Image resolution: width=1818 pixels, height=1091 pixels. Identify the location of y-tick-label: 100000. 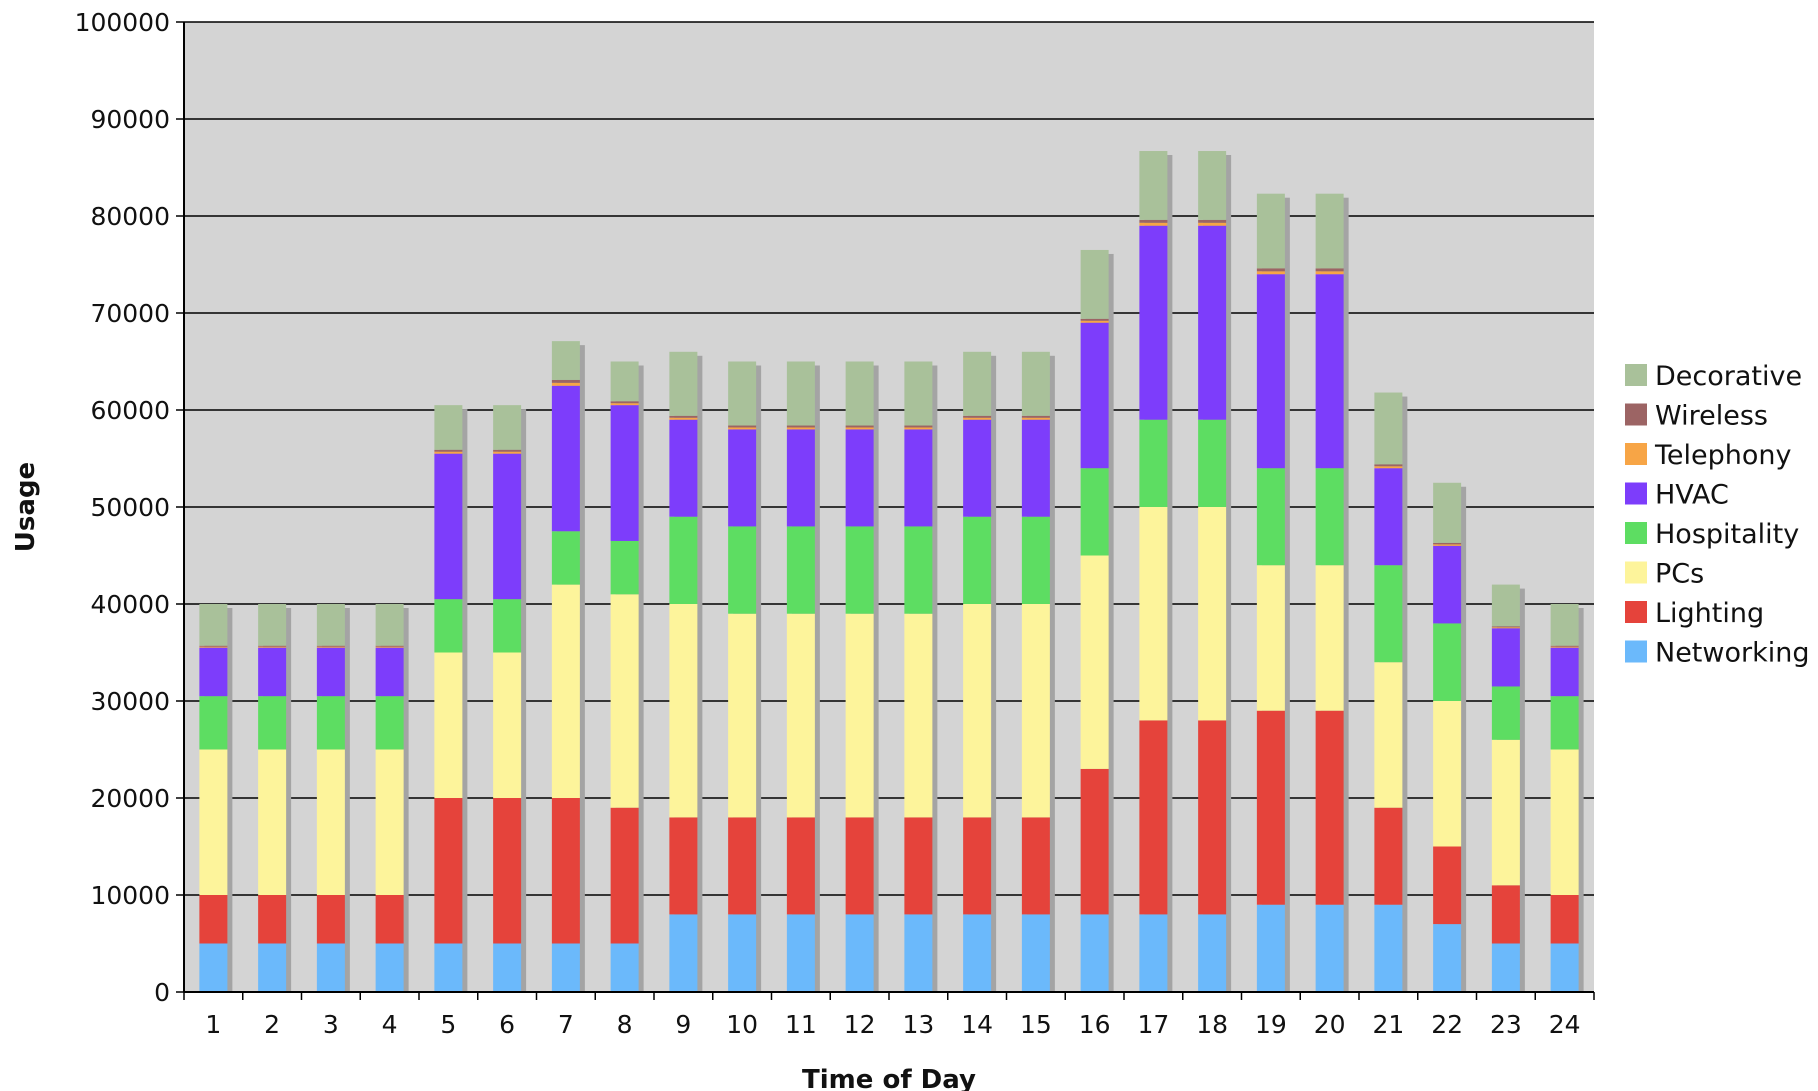
(122, 22).